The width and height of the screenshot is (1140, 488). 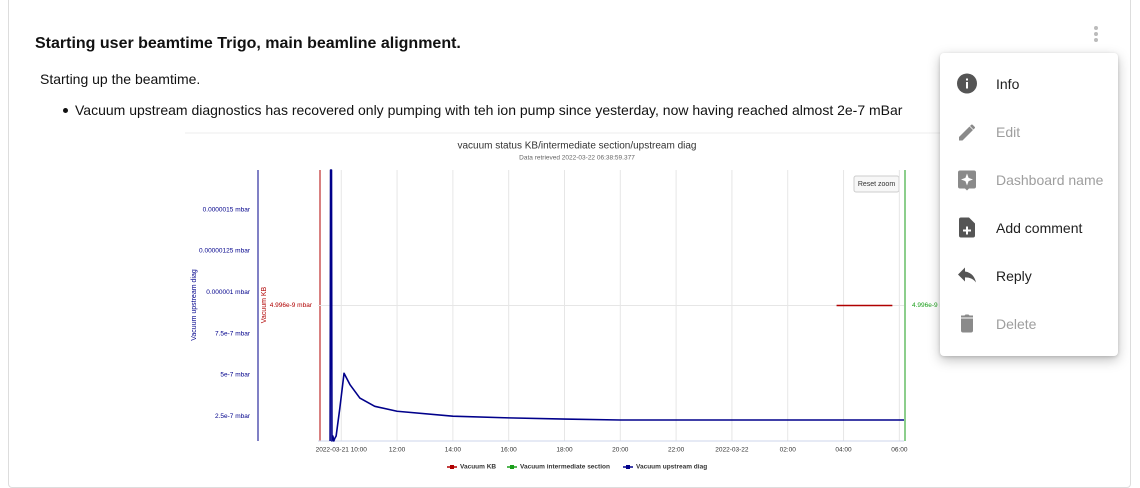 I want to click on menu-item: Reply, so click(x=1029, y=277).